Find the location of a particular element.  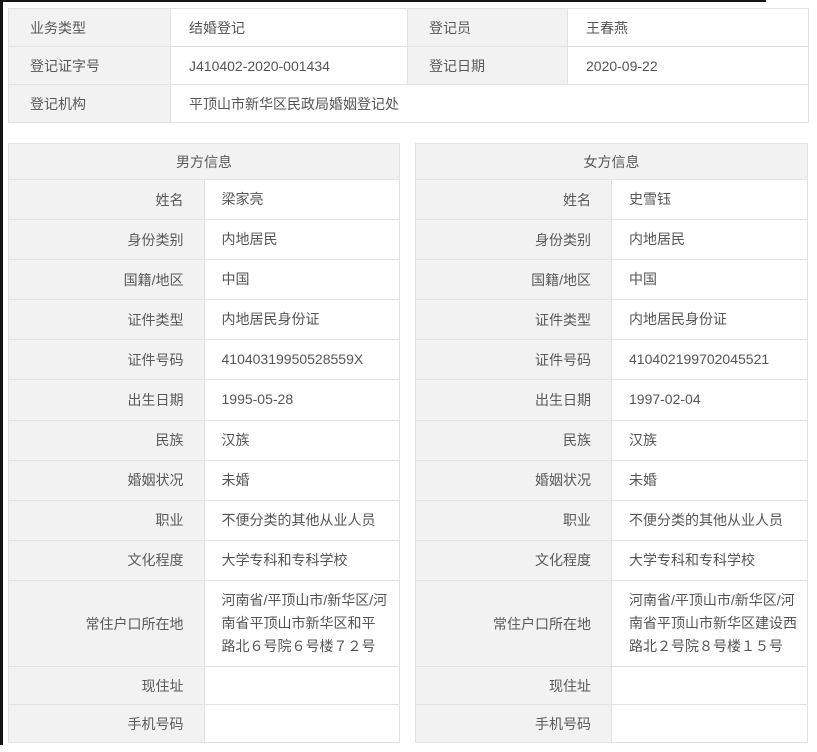

field-value: 410402199702045521 is located at coordinates (709, 360).